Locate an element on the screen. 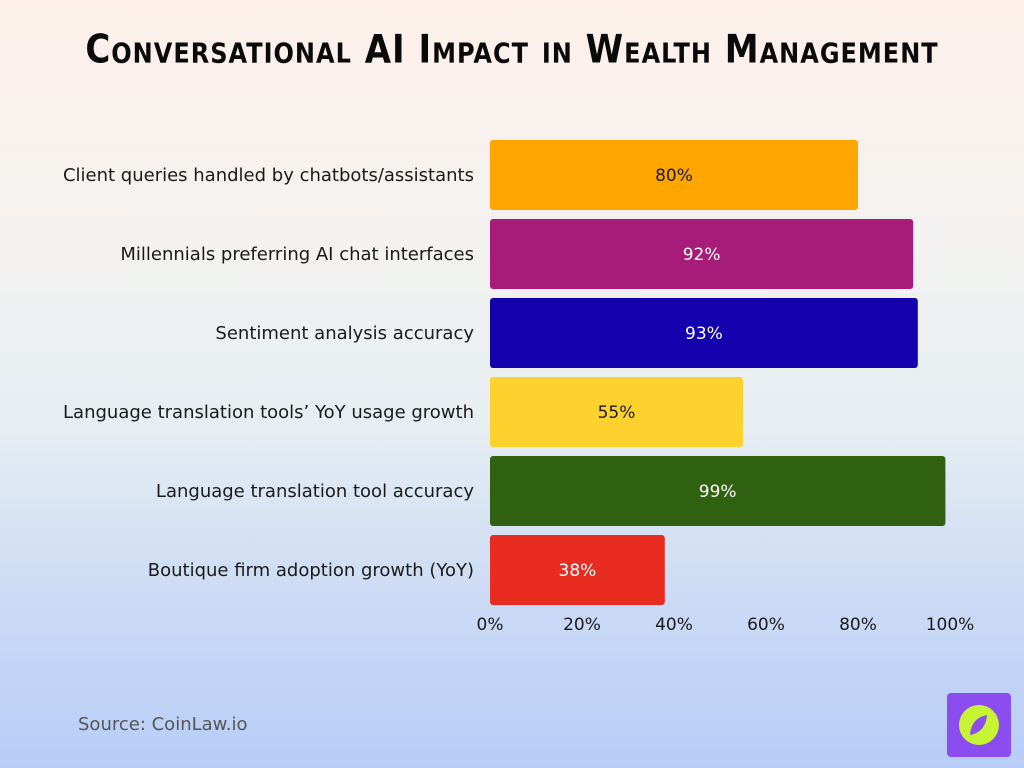 This screenshot has height=768, width=1024. value-labels-group: 80% 92% 93% 55% 99% 38% is located at coordinates (648, 373).